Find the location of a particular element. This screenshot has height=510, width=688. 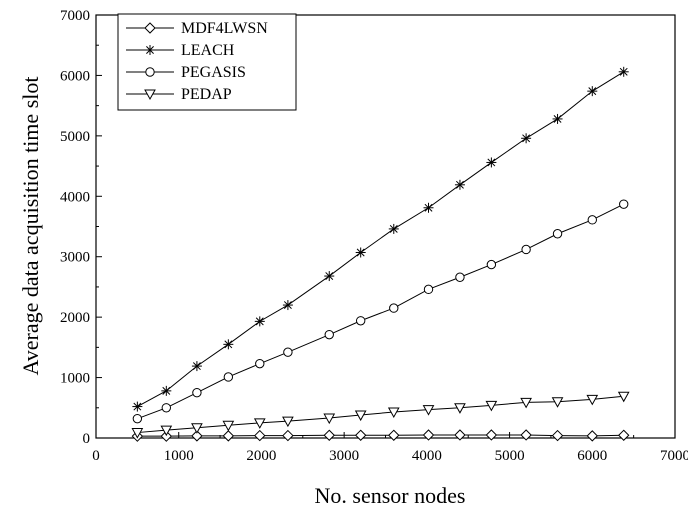

legend-label: PEDAP is located at coordinates (206, 94).